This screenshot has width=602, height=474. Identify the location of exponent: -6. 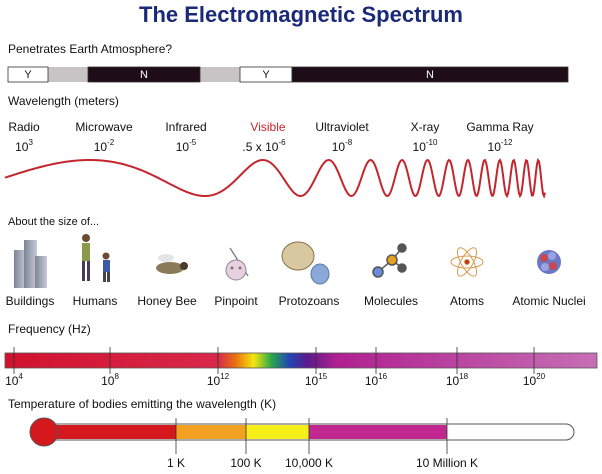
(282, 142).